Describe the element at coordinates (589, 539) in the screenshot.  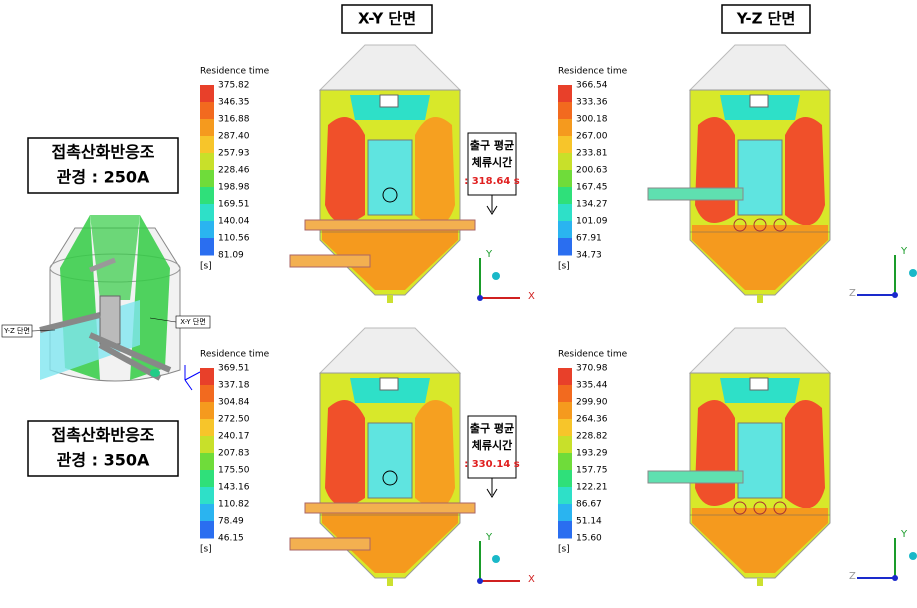
I see `colorbar-tick: 15.60` at that location.